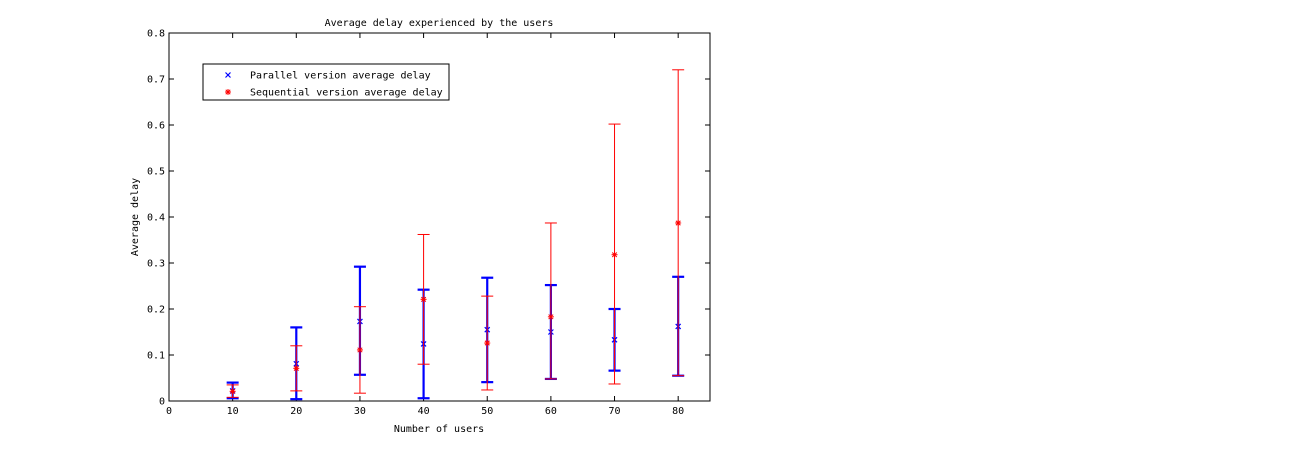  Describe the element at coordinates (169, 411) in the screenshot. I see `x-tick-label: 0` at that location.